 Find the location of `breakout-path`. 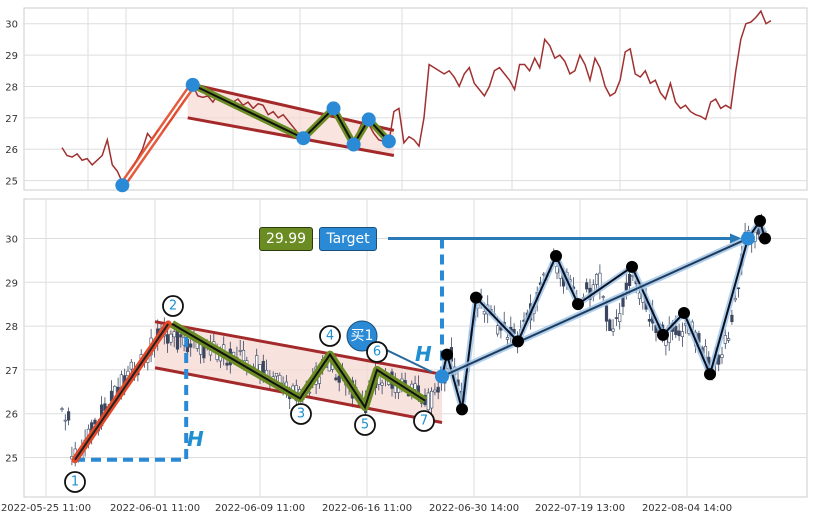

breakout-path is located at coordinates (603, 314).